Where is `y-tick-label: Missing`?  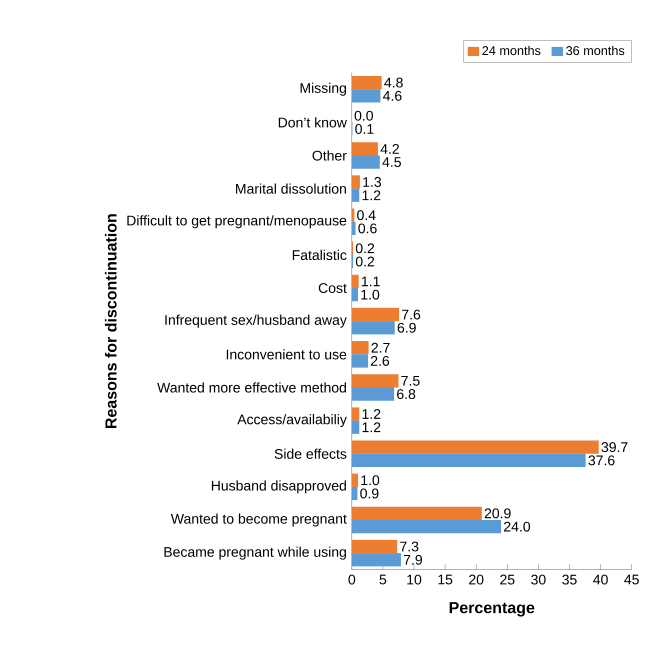
y-tick-label: Missing is located at coordinates (323, 89).